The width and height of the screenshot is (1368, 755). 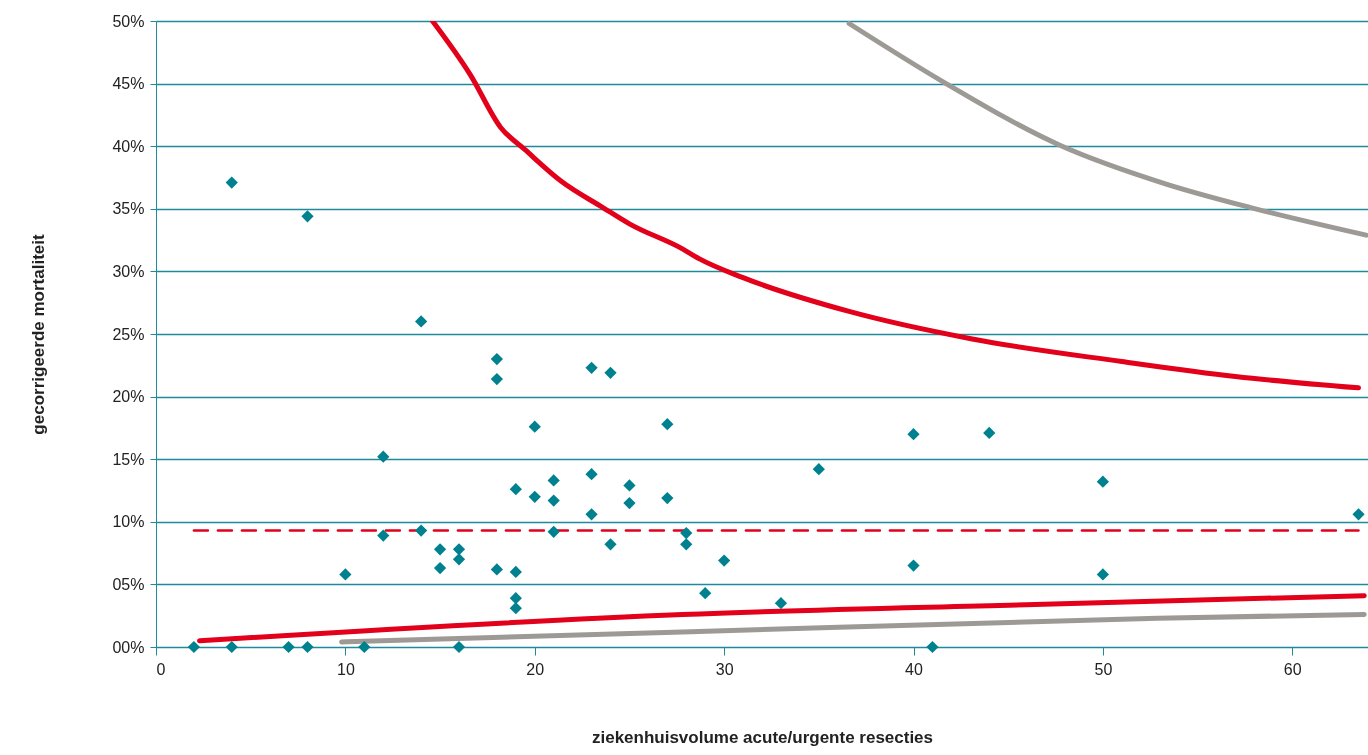 What do you see at coordinates (128, 522) in the screenshot?
I see `y-tick-label: 10%` at bounding box center [128, 522].